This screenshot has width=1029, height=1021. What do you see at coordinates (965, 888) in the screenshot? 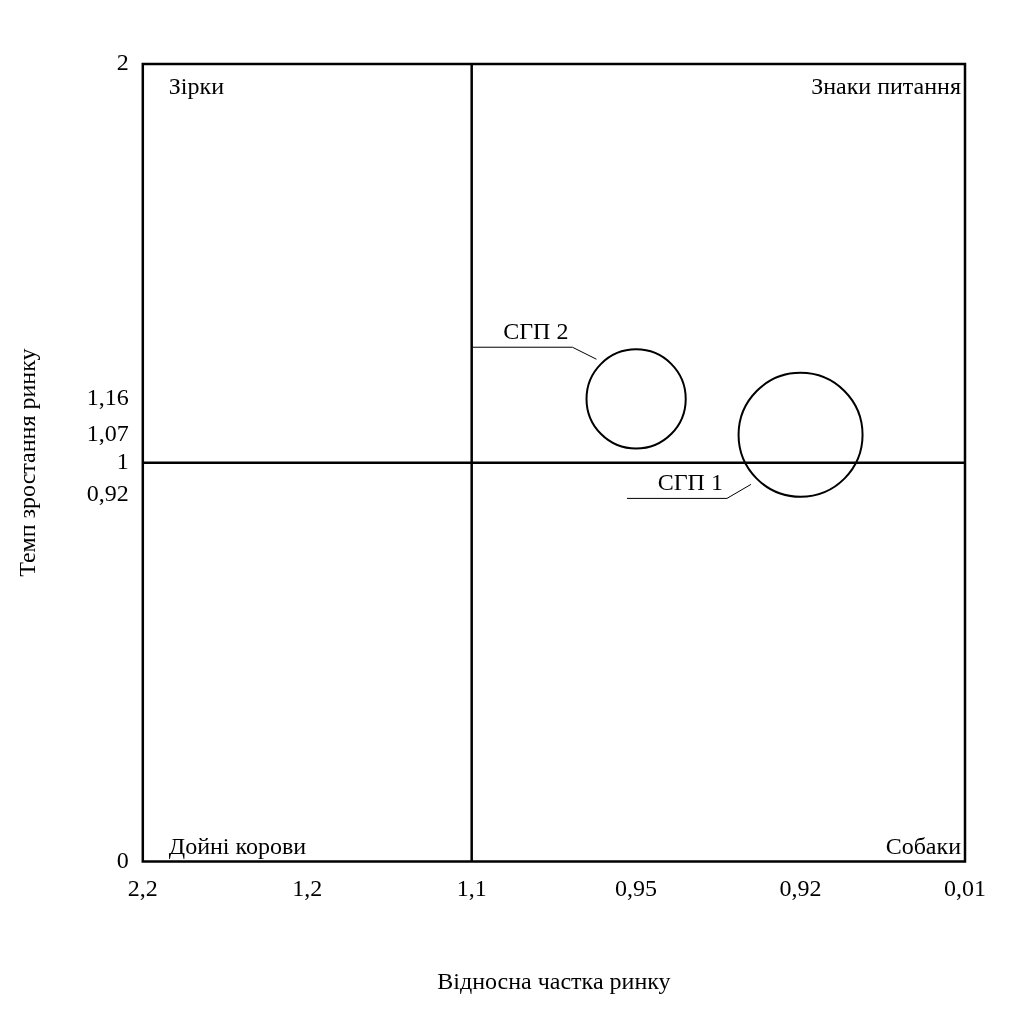
I see `x-tick-label: 0,01` at bounding box center [965, 888].